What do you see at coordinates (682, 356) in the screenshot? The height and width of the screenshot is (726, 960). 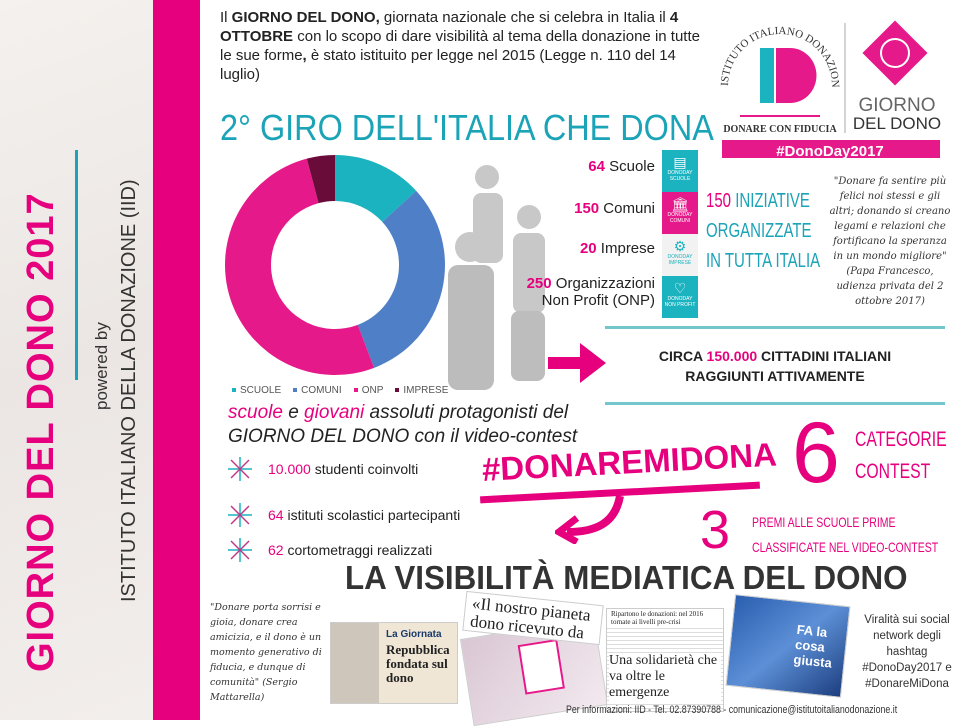 I see `t: CIRCA` at bounding box center [682, 356].